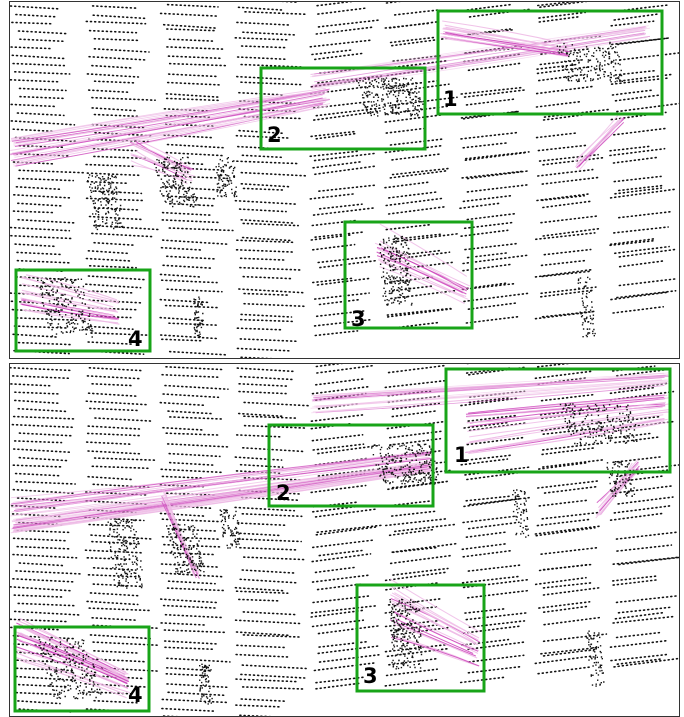  Describe the element at coordinates (135, 339) in the screenshot. I see `top-label-4: 4` at that location.